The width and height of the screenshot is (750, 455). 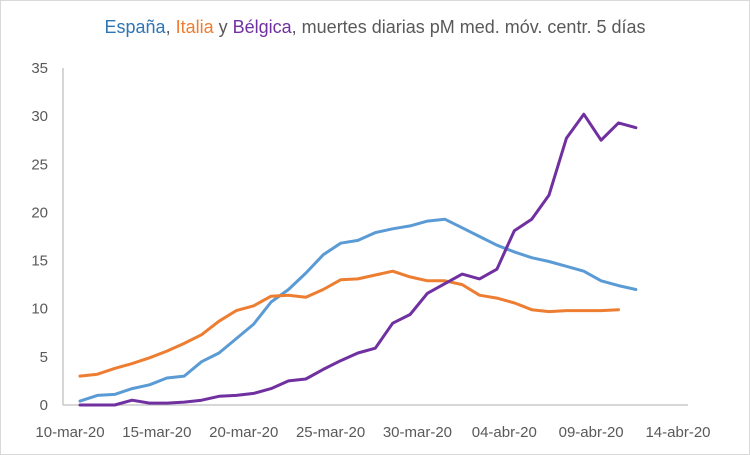 I want to click on x-tick-label: 25-mar-20, so click(x=330, y=432).